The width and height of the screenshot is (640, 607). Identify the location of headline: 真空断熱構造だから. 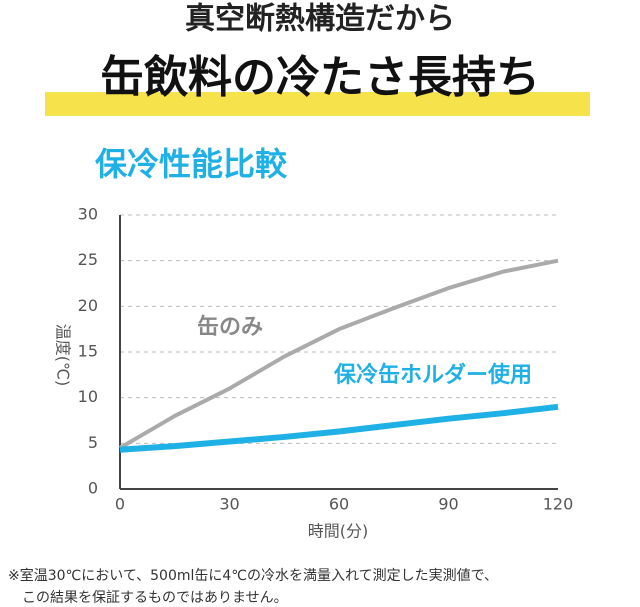
(320, 19).